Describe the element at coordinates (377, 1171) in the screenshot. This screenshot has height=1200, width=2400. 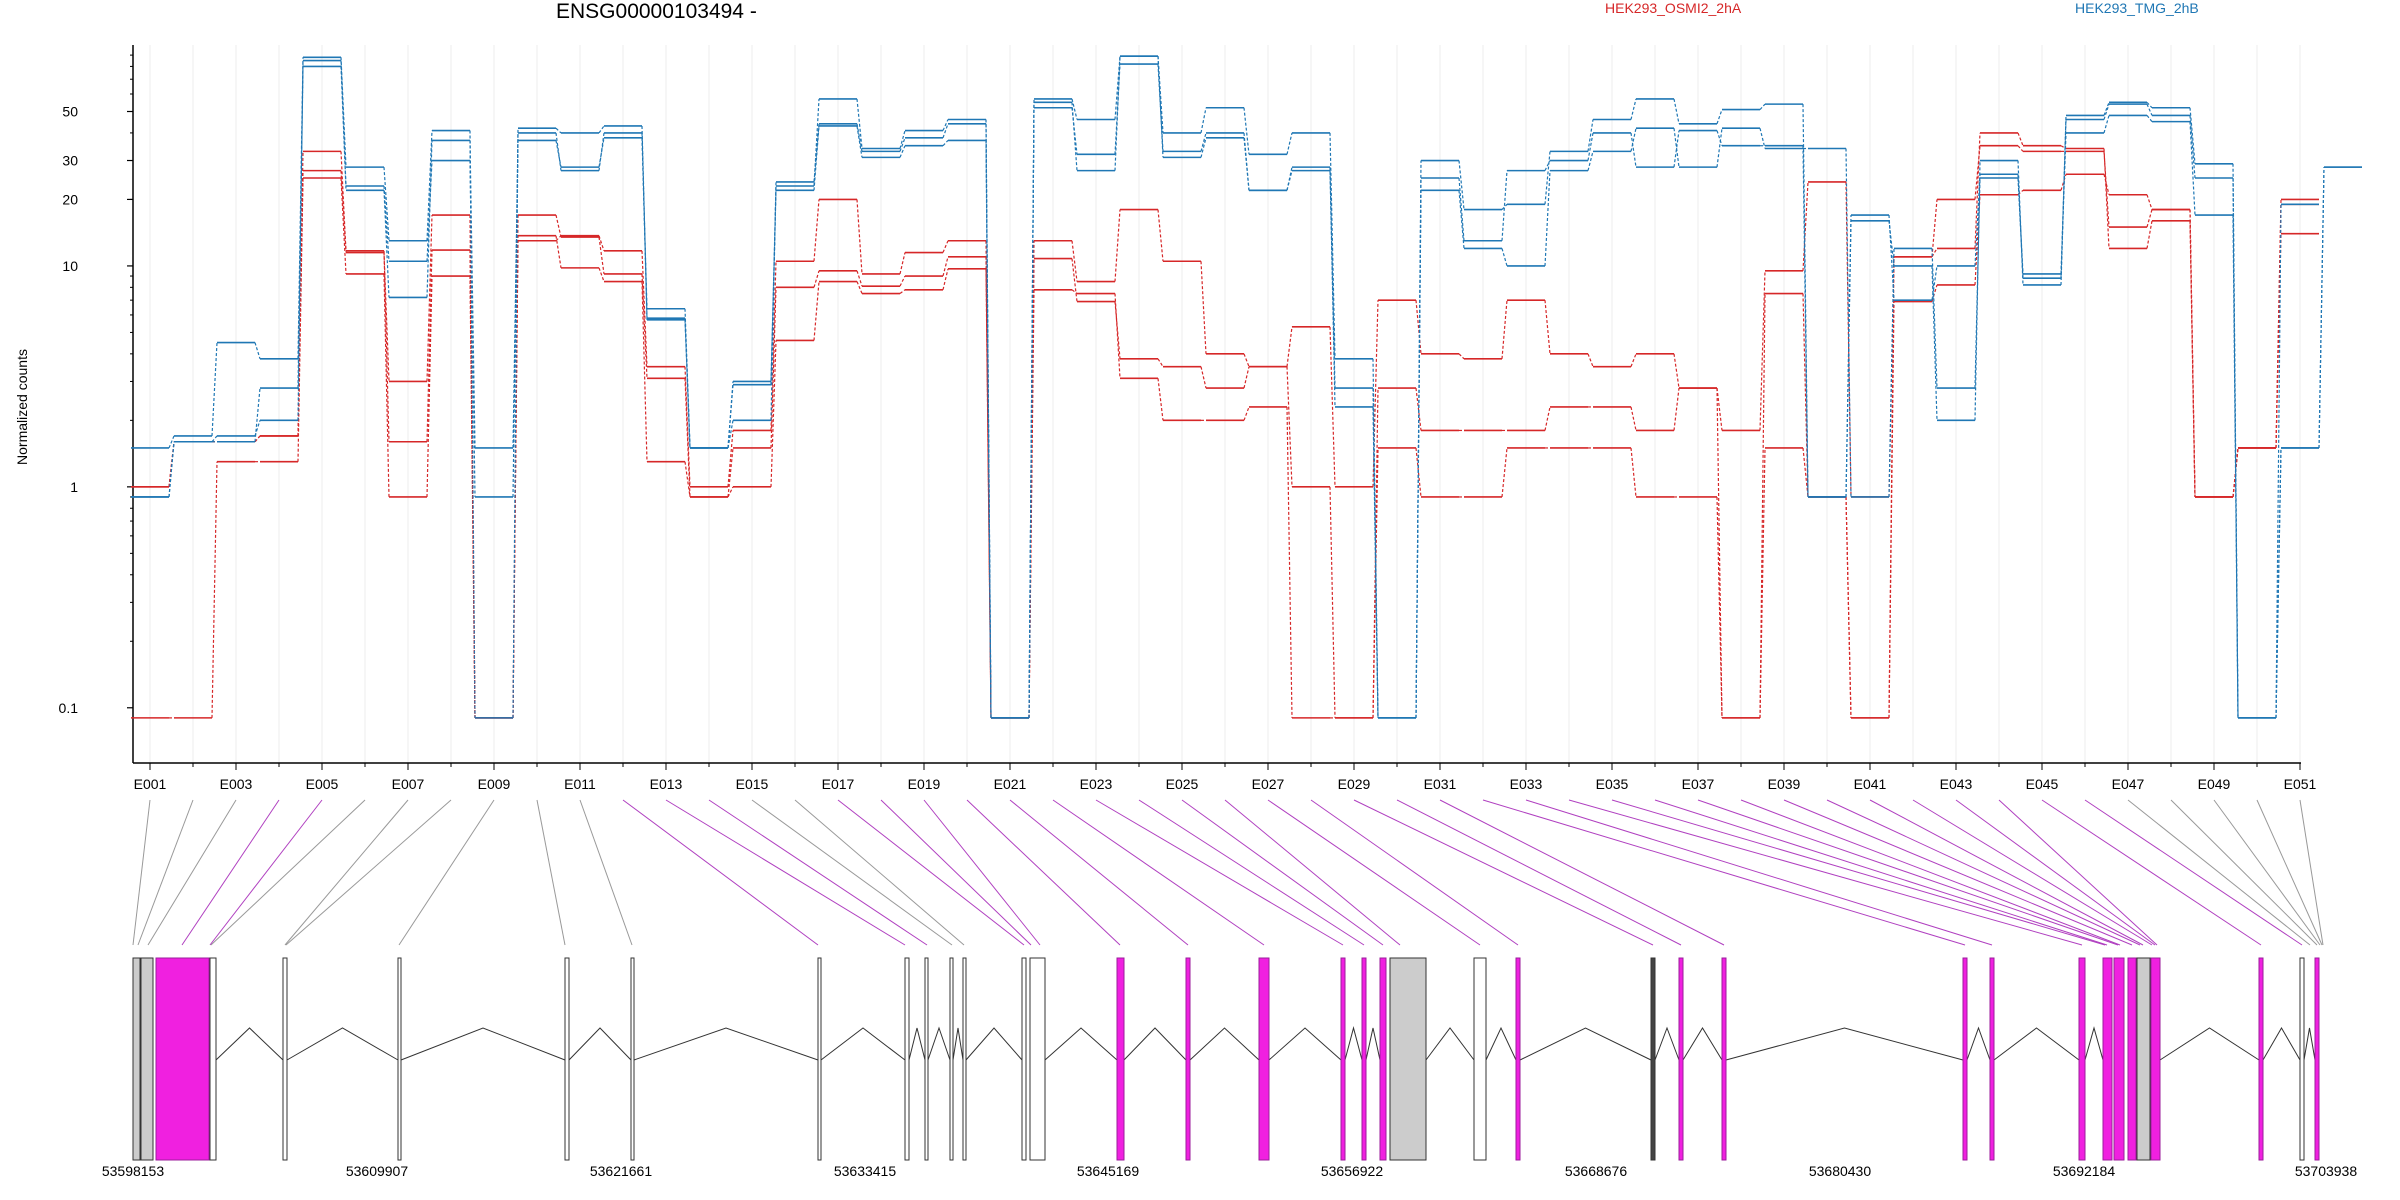
I see `coordinate-label: 53609907` at that location.